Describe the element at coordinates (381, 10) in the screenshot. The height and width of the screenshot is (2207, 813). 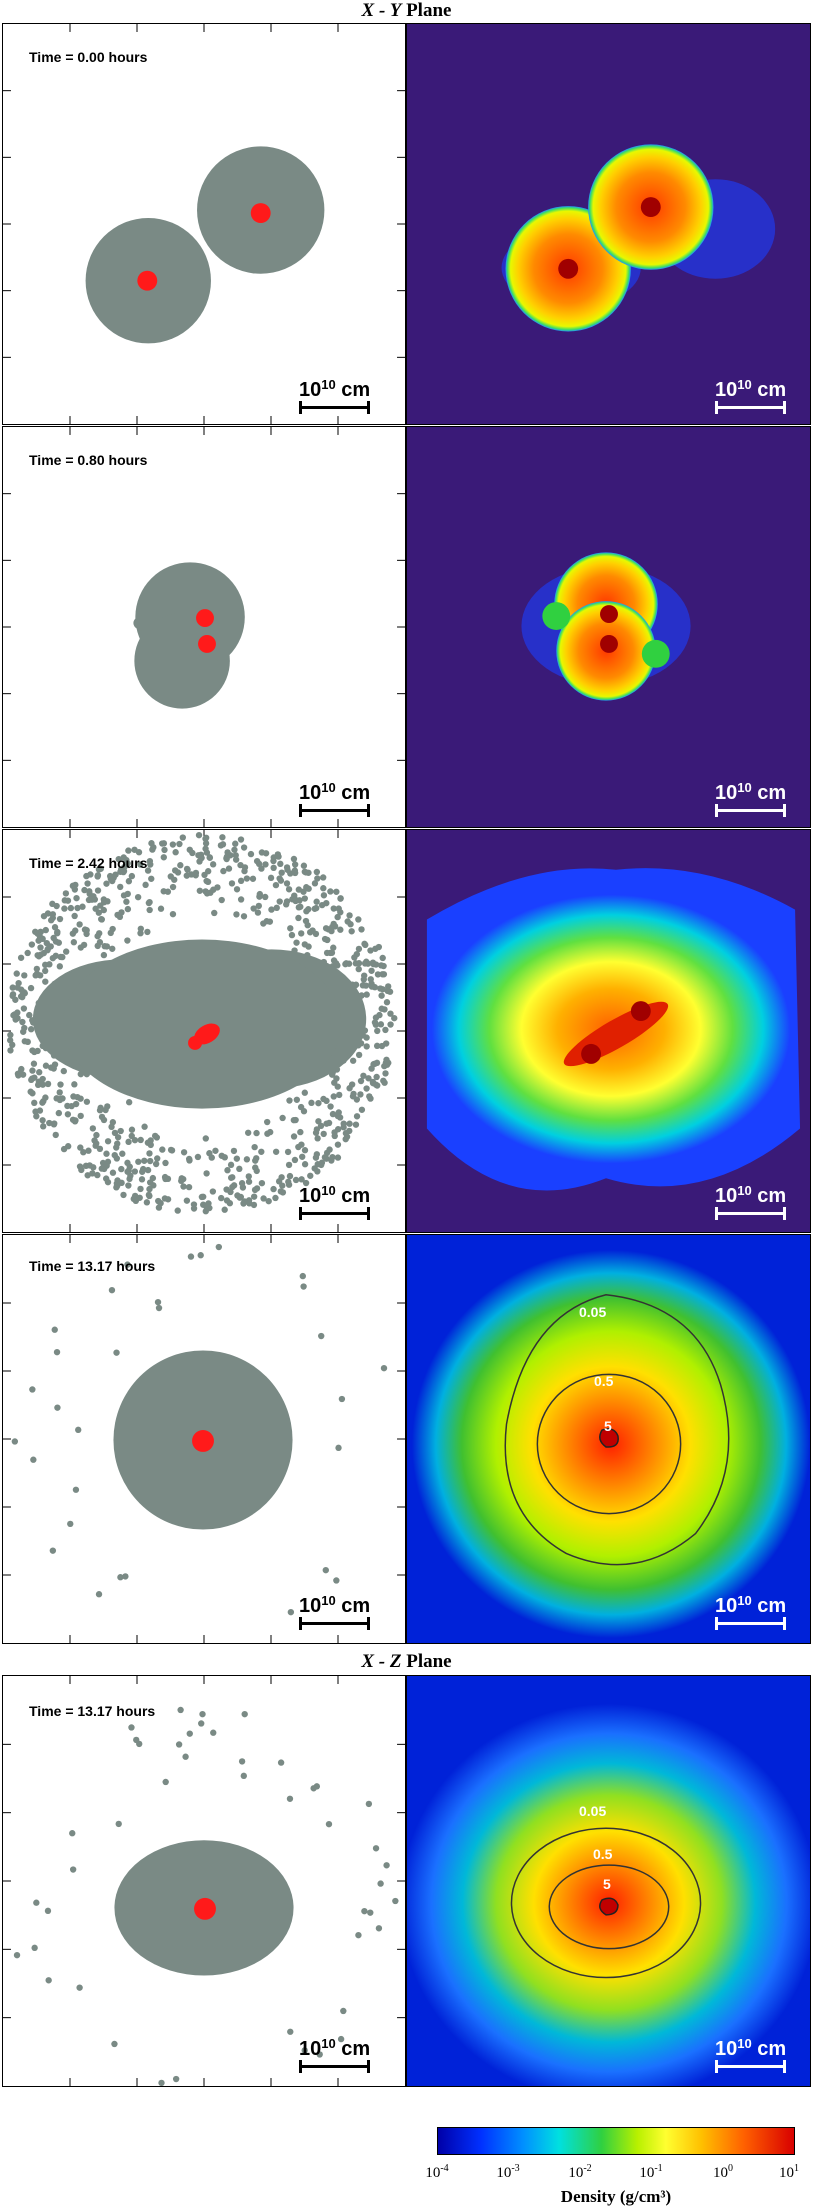
I see `xy-plane-var: X - Y` at that location.